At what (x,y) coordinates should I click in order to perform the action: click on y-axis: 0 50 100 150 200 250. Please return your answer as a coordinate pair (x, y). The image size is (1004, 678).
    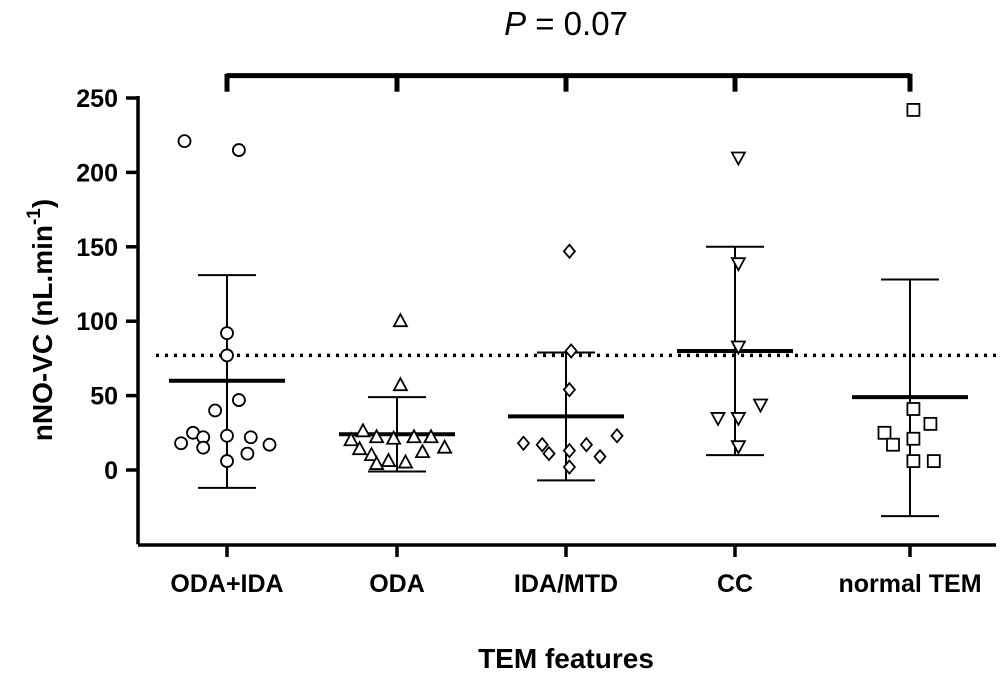
    Looking at the image, I should click on (108, 315).